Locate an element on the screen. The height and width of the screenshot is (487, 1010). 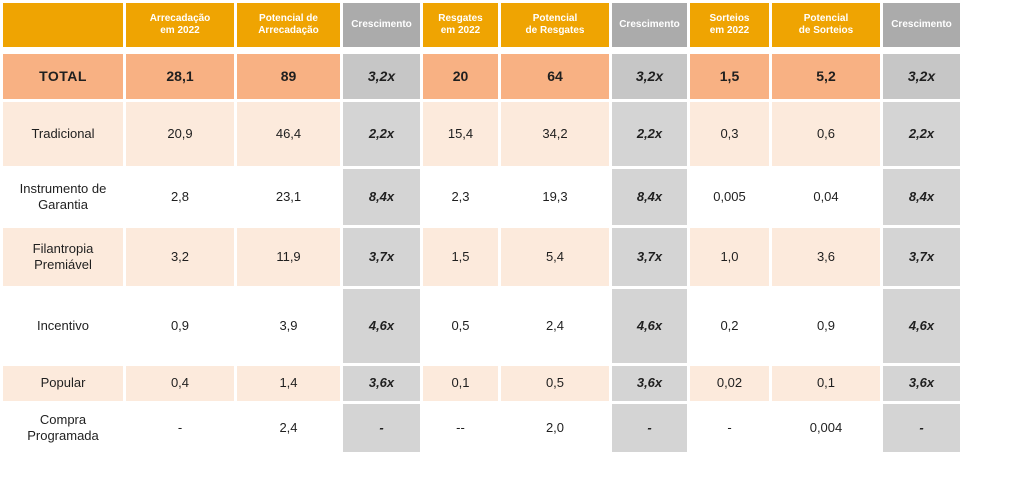
row-label: Popular is located at coordinates (63, 383).